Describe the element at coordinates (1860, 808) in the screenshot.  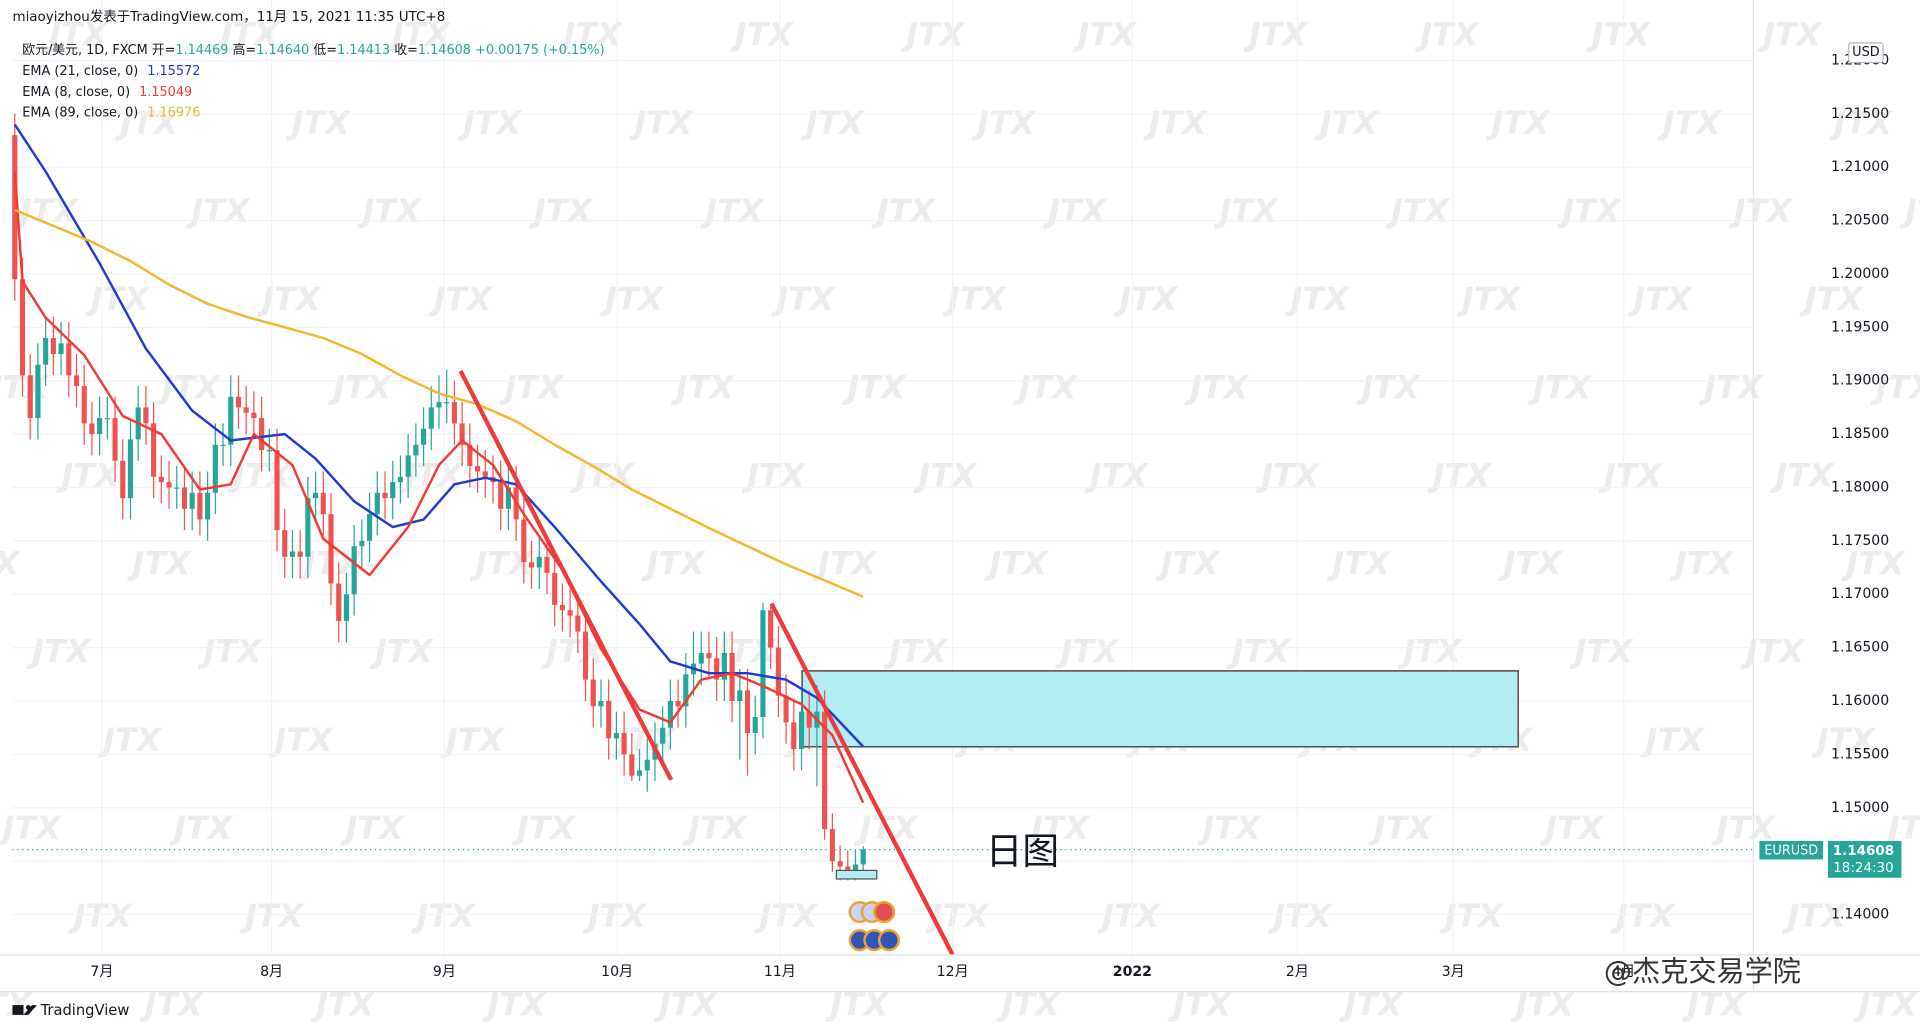
I see `y-tick-label: 1.15000` at that location.